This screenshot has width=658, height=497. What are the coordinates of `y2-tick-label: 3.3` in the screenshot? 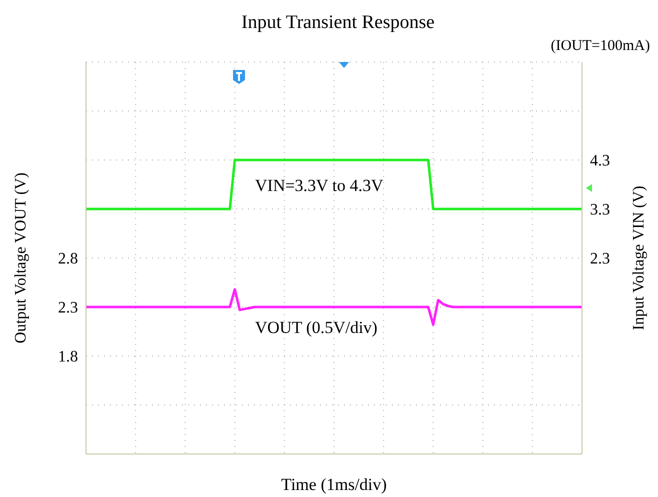 It's located at (600, 210).